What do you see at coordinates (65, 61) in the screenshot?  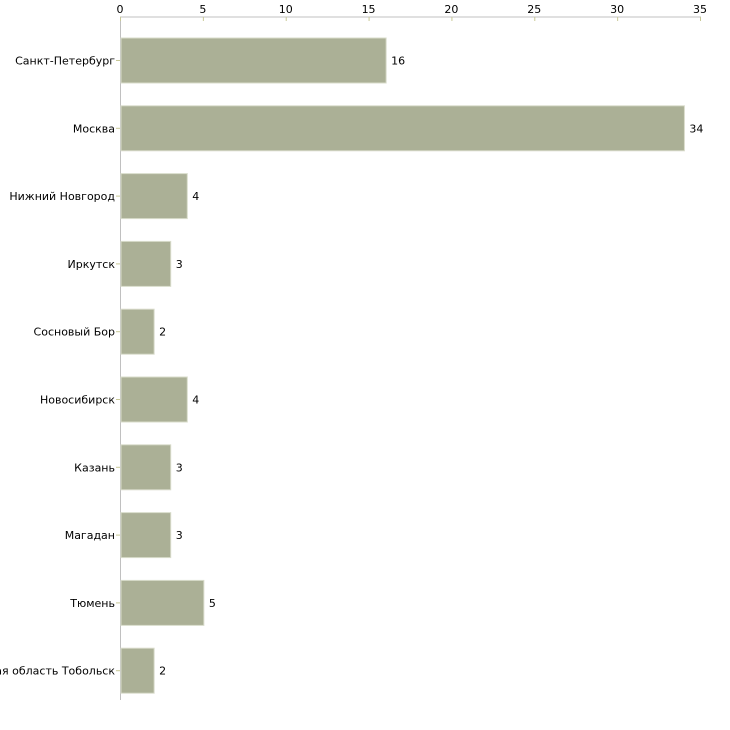 I see `category-label: Санкт-Петербург` at bounding box center [65, 61].